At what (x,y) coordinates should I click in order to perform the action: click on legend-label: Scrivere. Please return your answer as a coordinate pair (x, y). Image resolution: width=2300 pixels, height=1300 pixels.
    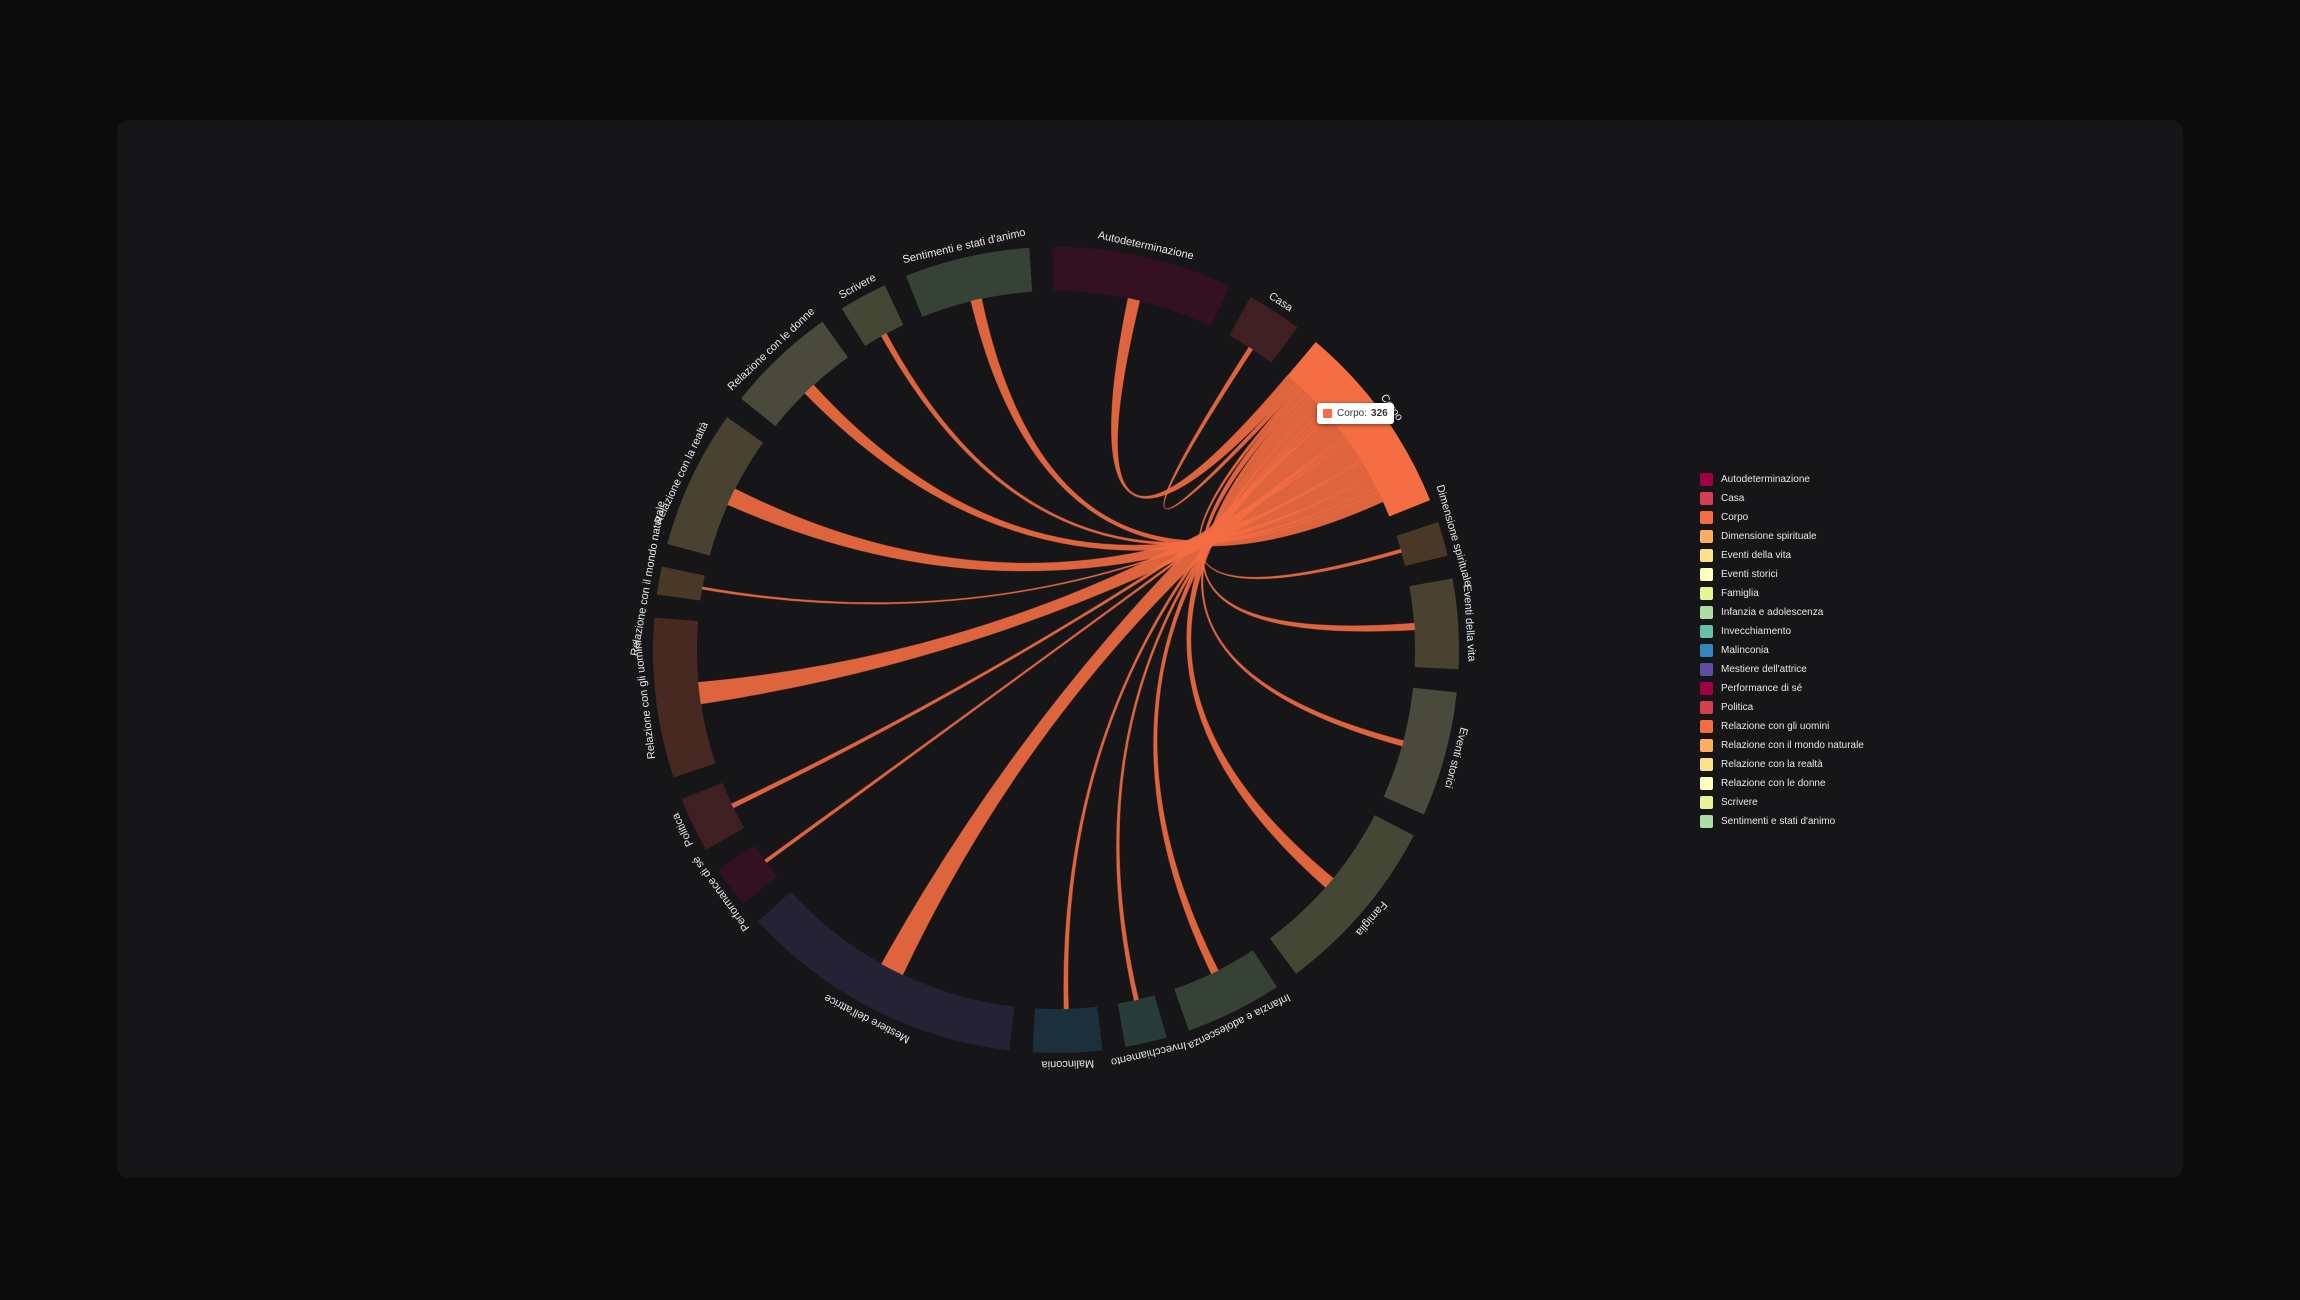
    Looking at the image, I should click on (1739, 802).